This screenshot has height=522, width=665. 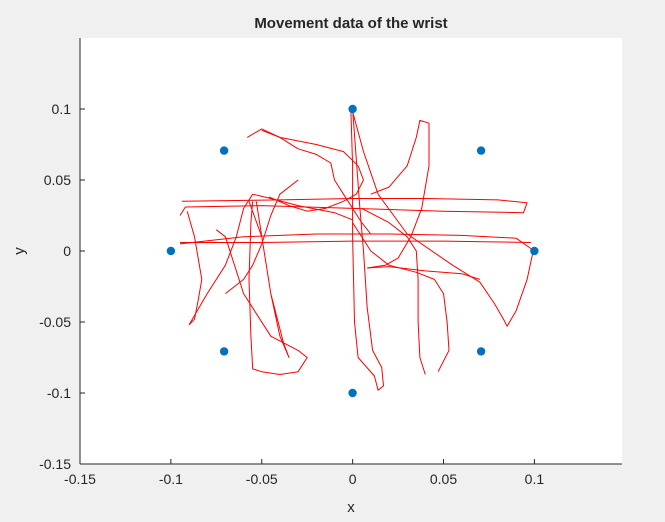 I want to click on y-tick-label: 0, so click(x=67, y=251).